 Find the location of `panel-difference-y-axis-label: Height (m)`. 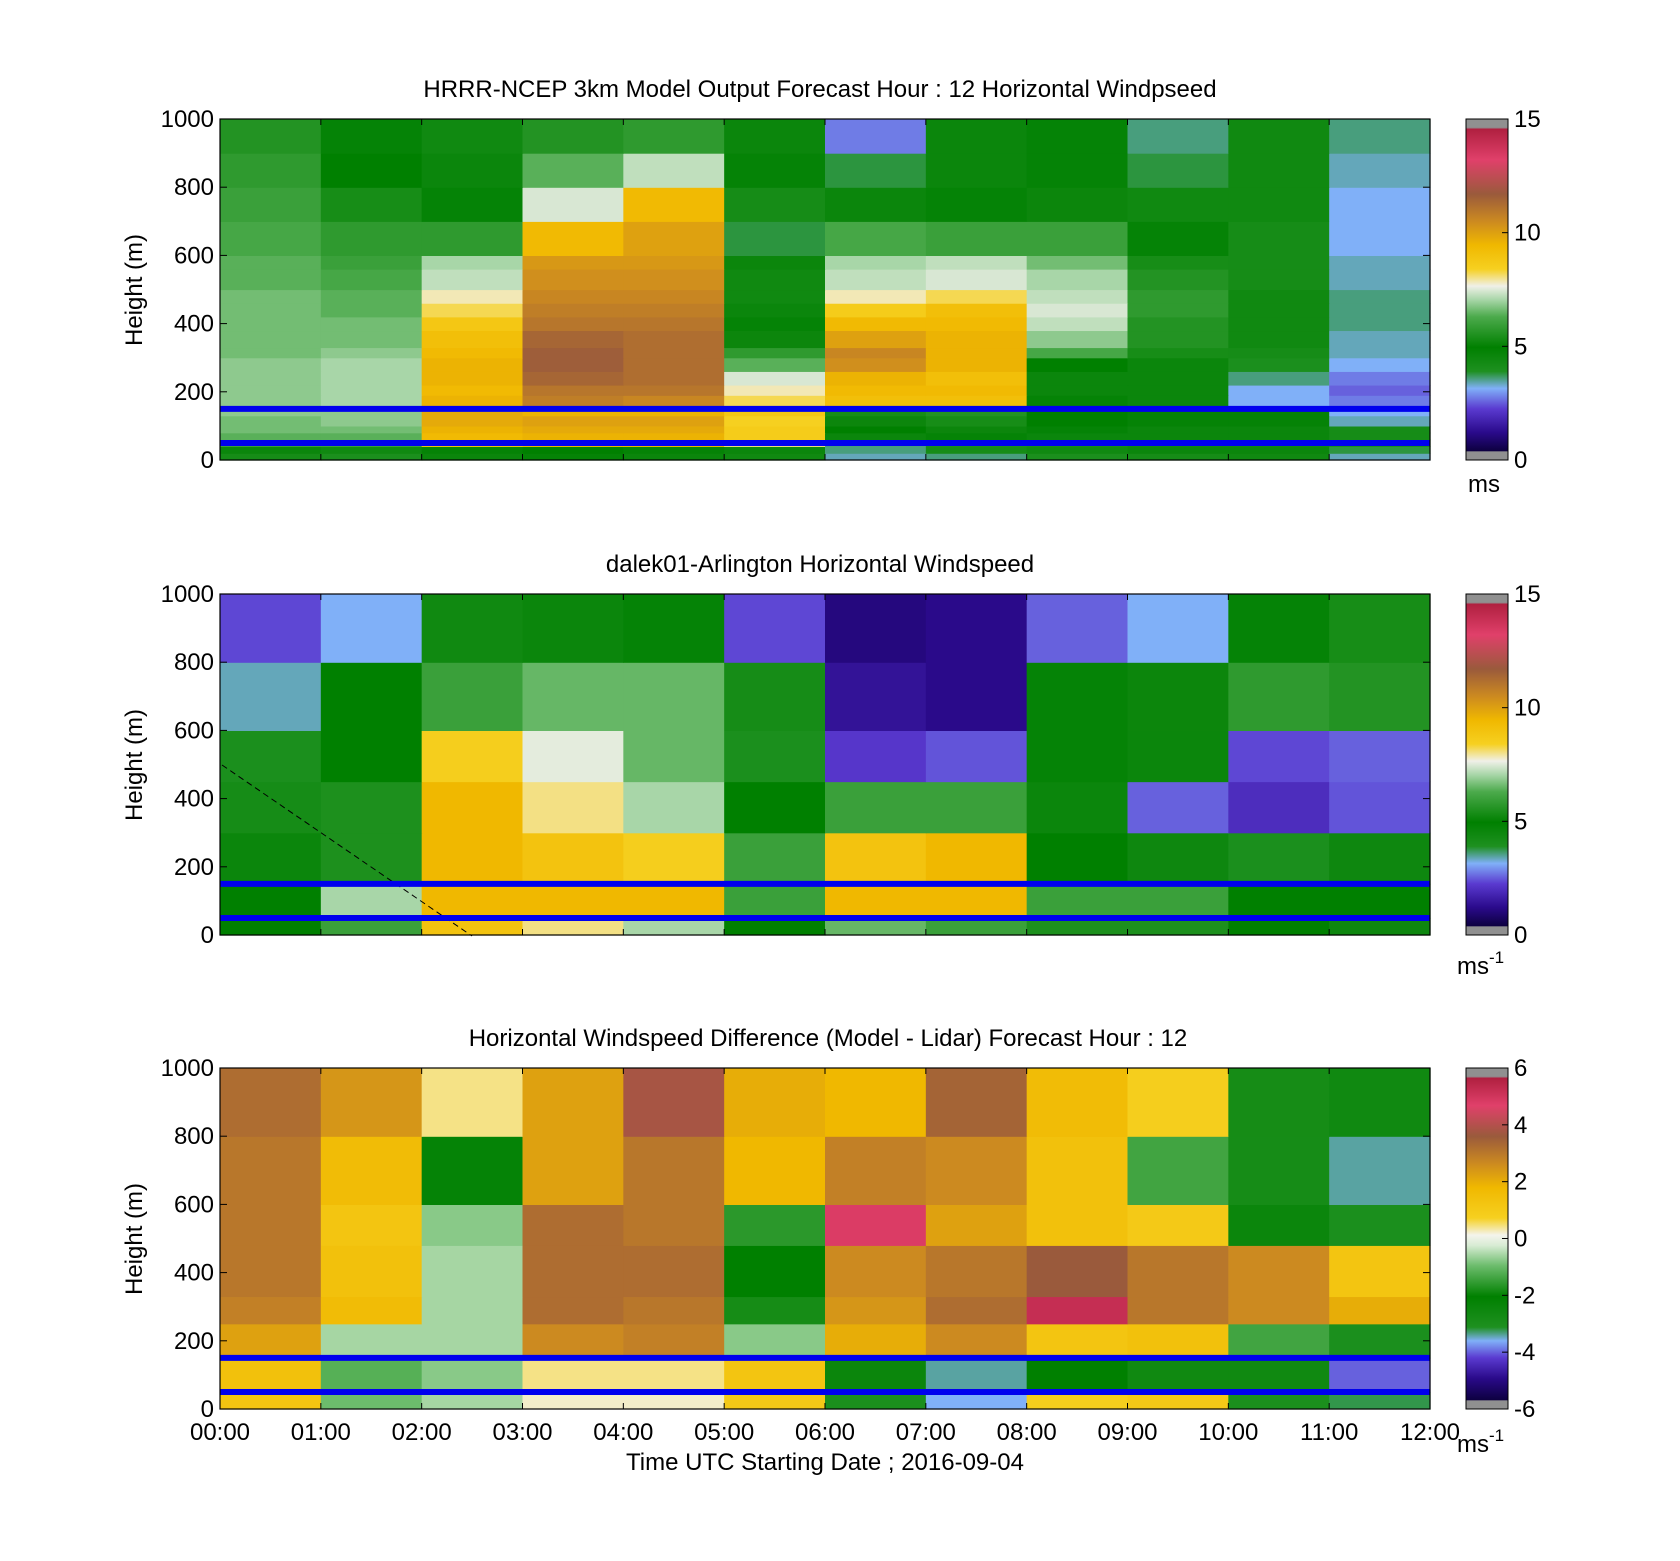

panel-difference-y-axis-label: Height (m) is located at coordinates (134, 1239).